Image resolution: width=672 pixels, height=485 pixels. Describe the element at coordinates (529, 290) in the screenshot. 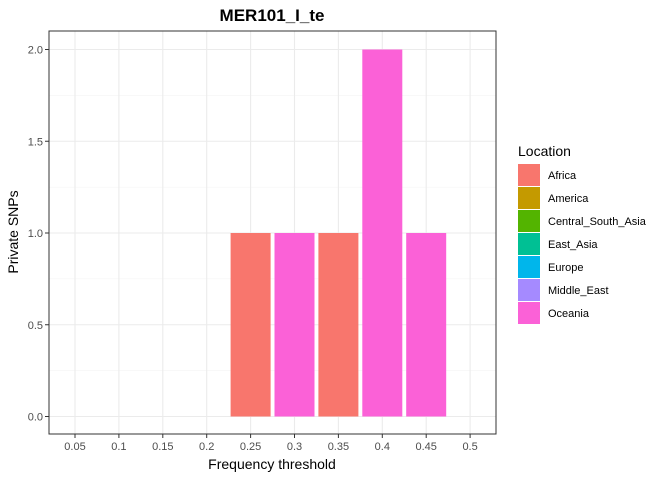

I see `legend-key-middle_east` at that location.